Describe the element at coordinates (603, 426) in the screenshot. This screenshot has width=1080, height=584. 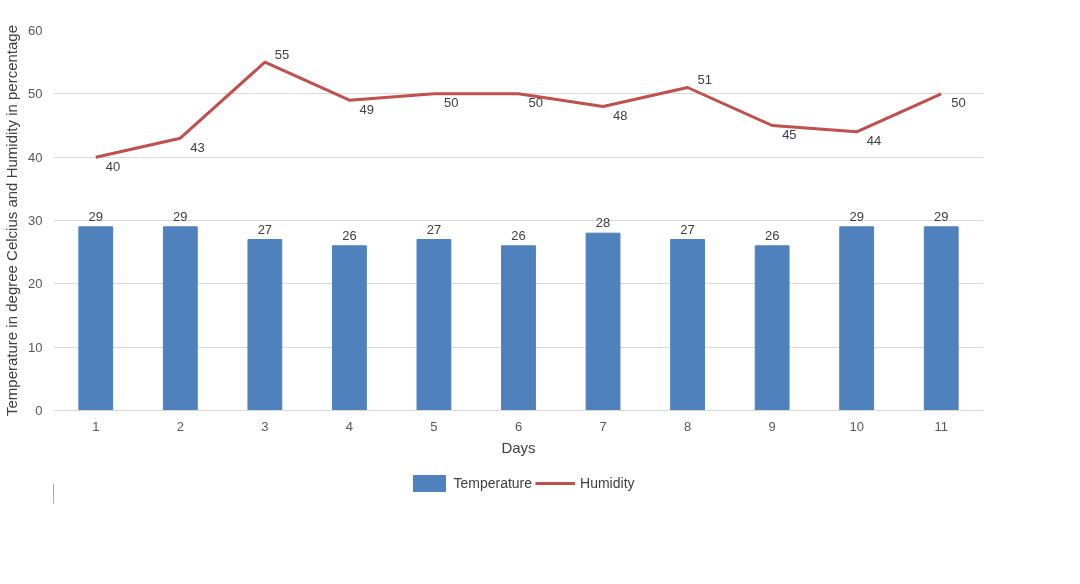
I see `x-tick-label: 7` at that location.